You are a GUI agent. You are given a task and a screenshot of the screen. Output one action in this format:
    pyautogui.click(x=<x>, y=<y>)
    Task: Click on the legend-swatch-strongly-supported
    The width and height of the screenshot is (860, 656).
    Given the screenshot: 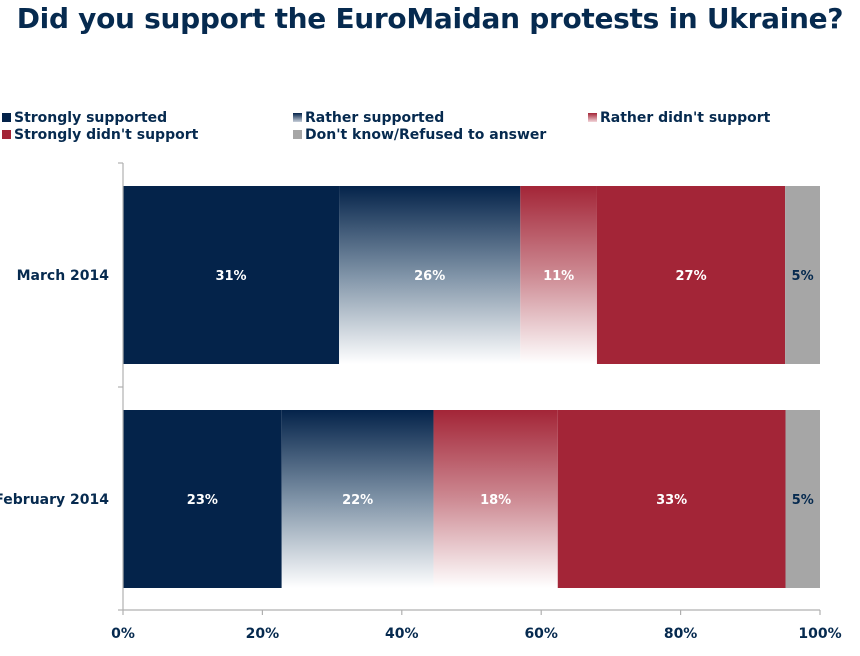 What is the action you would take?
    pyautogui.click(x=6, y=117)
    